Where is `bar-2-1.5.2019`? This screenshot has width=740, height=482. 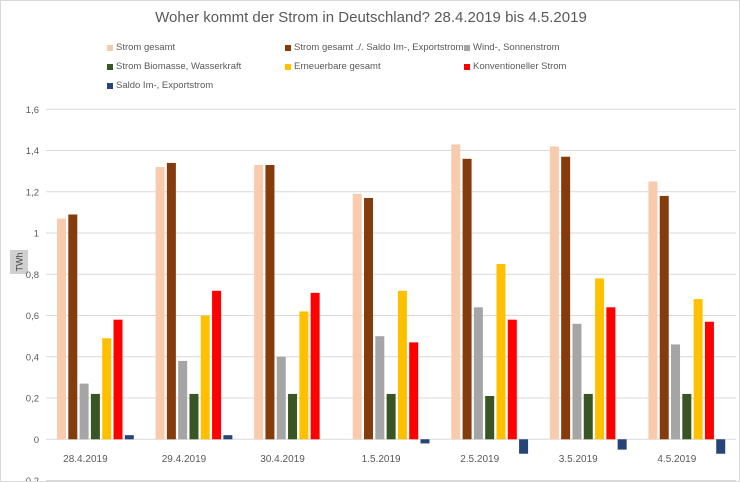 bar-2-1.5.2019 is located at coordinates (369, 318).